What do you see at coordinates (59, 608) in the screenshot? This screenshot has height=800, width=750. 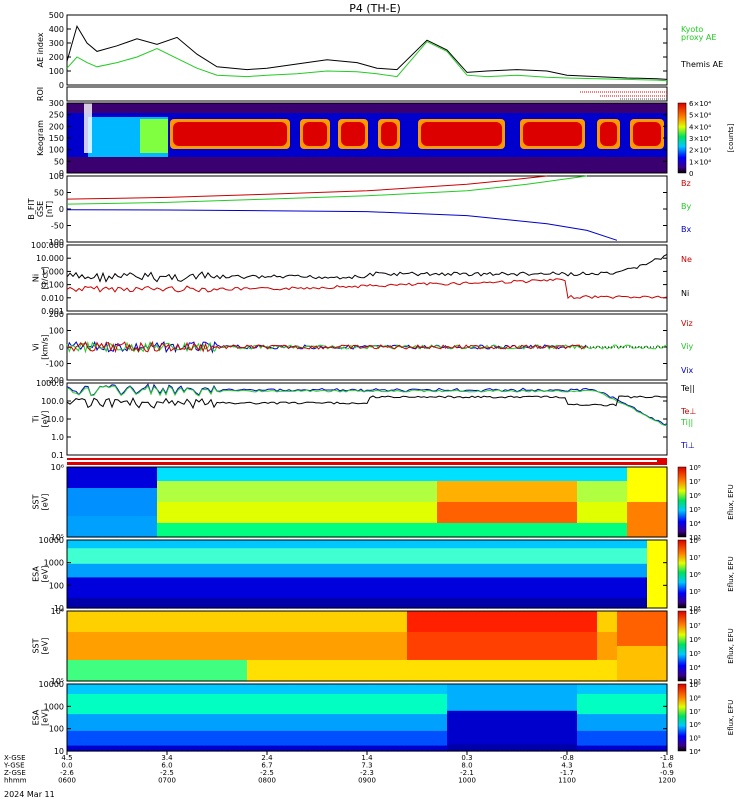 I see `esa-ion-spectrogram-tick-label: 10` at bounding box center [59, 608].